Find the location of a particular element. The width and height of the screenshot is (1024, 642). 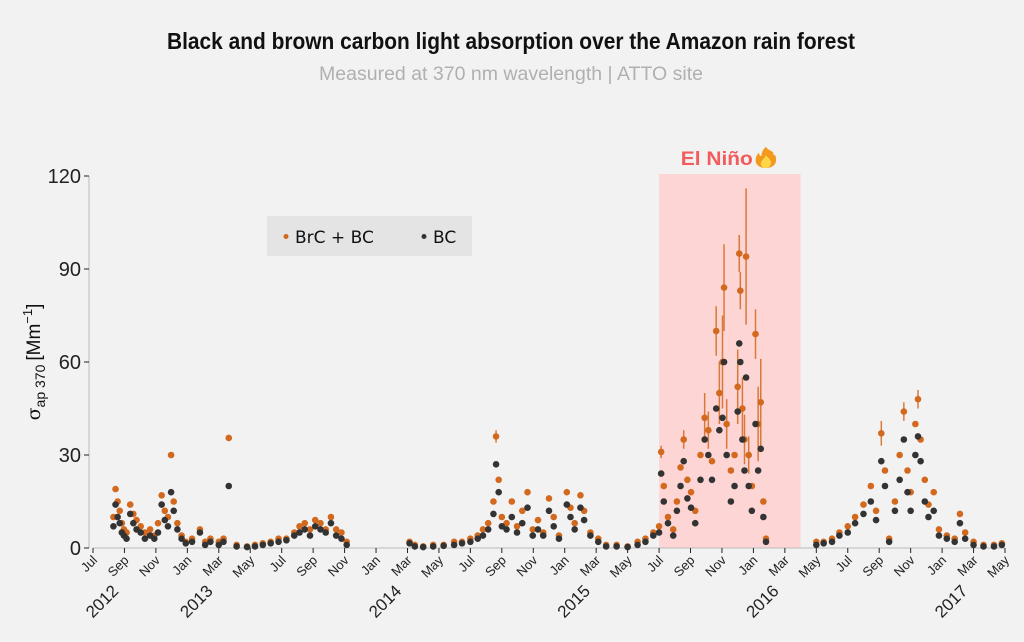

x-tick-label-year: 2012 is located at coordinates (102, 601).